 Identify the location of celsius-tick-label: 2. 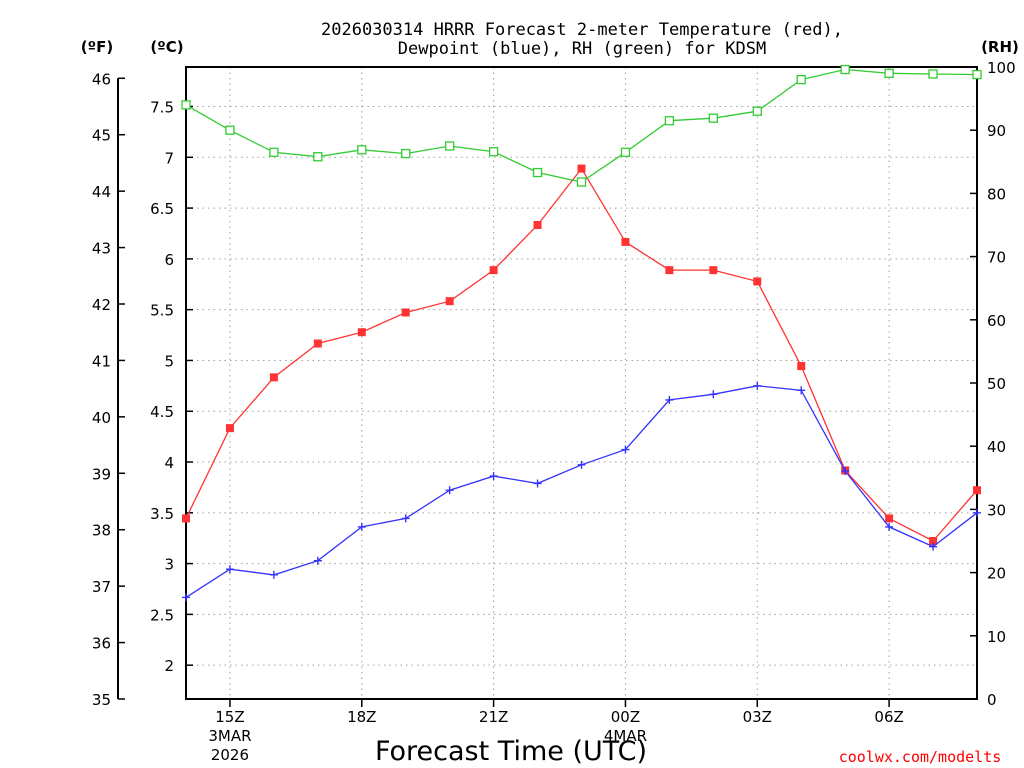
(169, 666).